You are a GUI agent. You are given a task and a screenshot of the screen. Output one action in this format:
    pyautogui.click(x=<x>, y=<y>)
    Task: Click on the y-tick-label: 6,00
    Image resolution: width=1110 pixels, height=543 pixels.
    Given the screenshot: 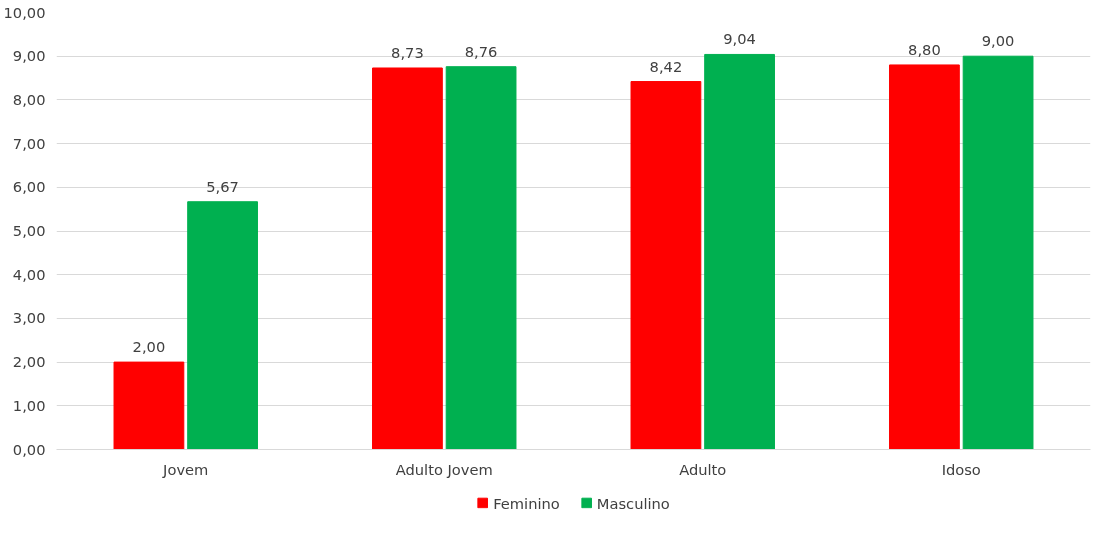 What is the action you would take?
    pyautogui.click(x=29, y=187)
    